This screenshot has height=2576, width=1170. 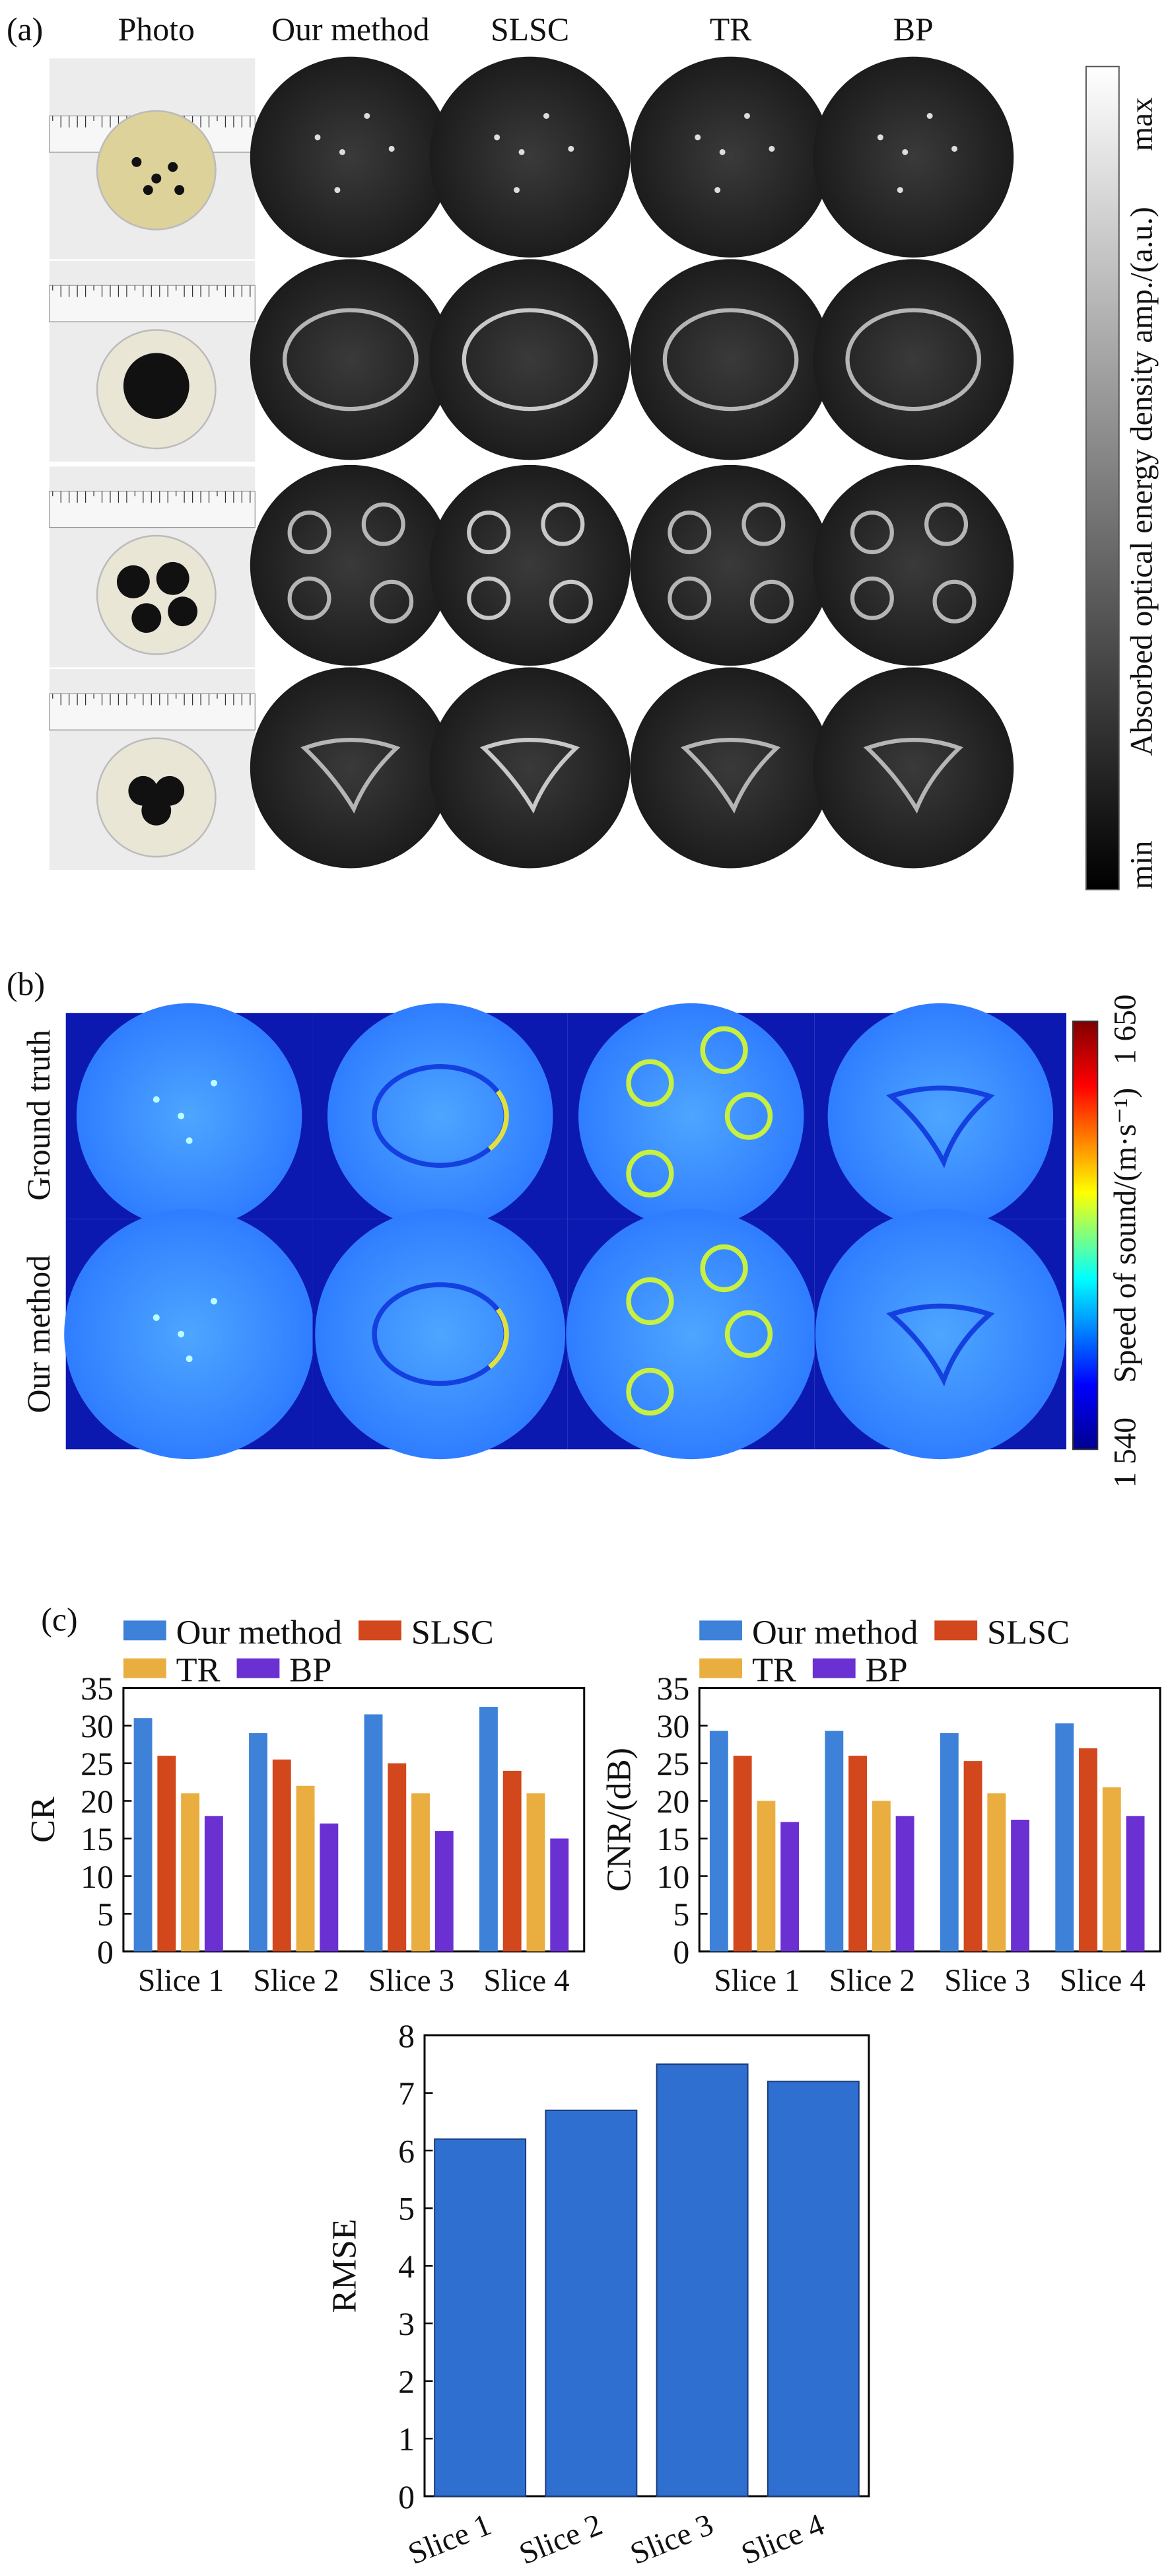 I want to click on y-tick-label: 2, so click(x=406, y=2381).